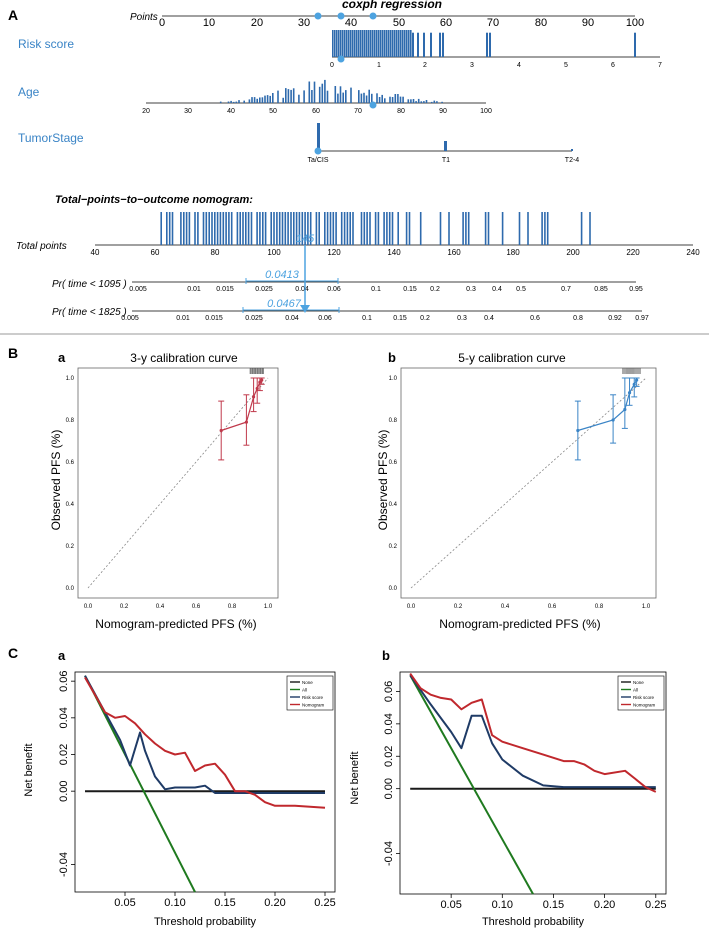 This screenshot has width=709, height=940. What do you see at coordinates (316, 111) in the screenshot?
I see `age-tick: 60` at bounding box center [316, 111].